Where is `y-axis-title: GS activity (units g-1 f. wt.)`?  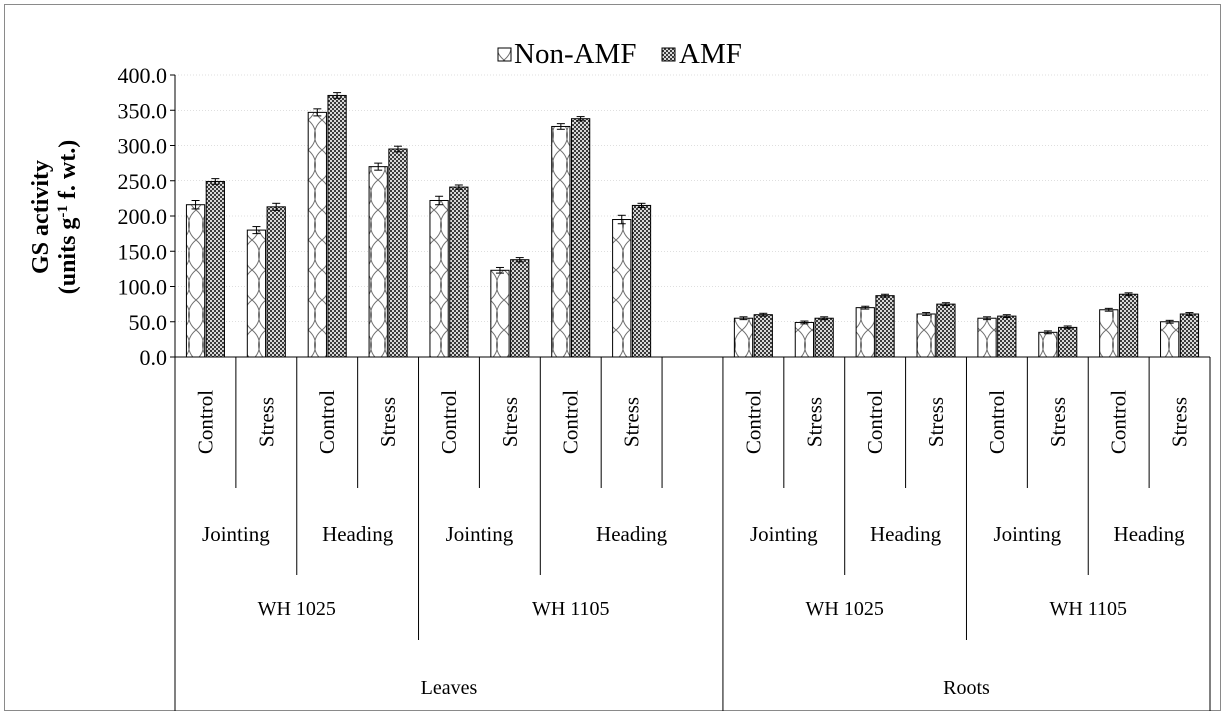
y-axis-title: GS activity (units g-1 f. wt.) is located at coordinates (54, 217).